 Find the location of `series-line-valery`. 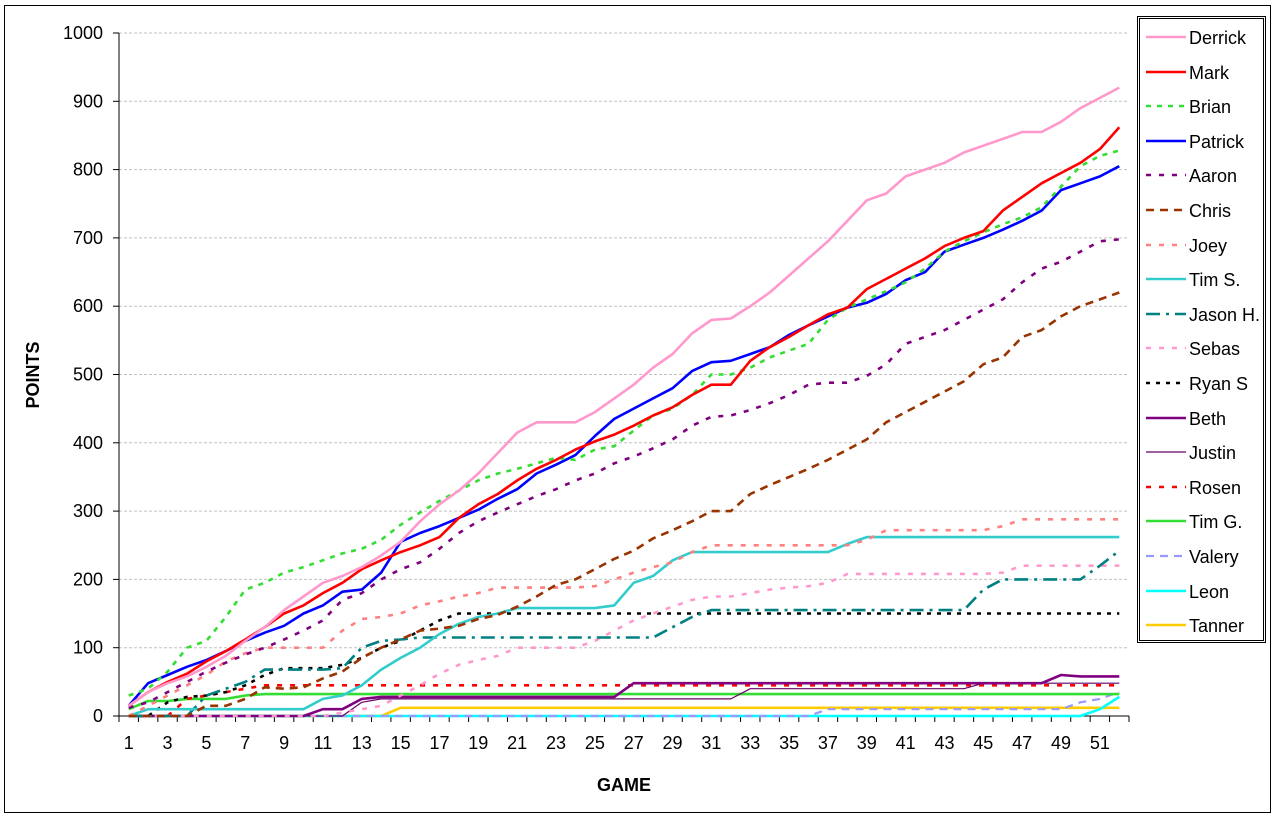

series-line-valery is located at coordinates (624, 704).